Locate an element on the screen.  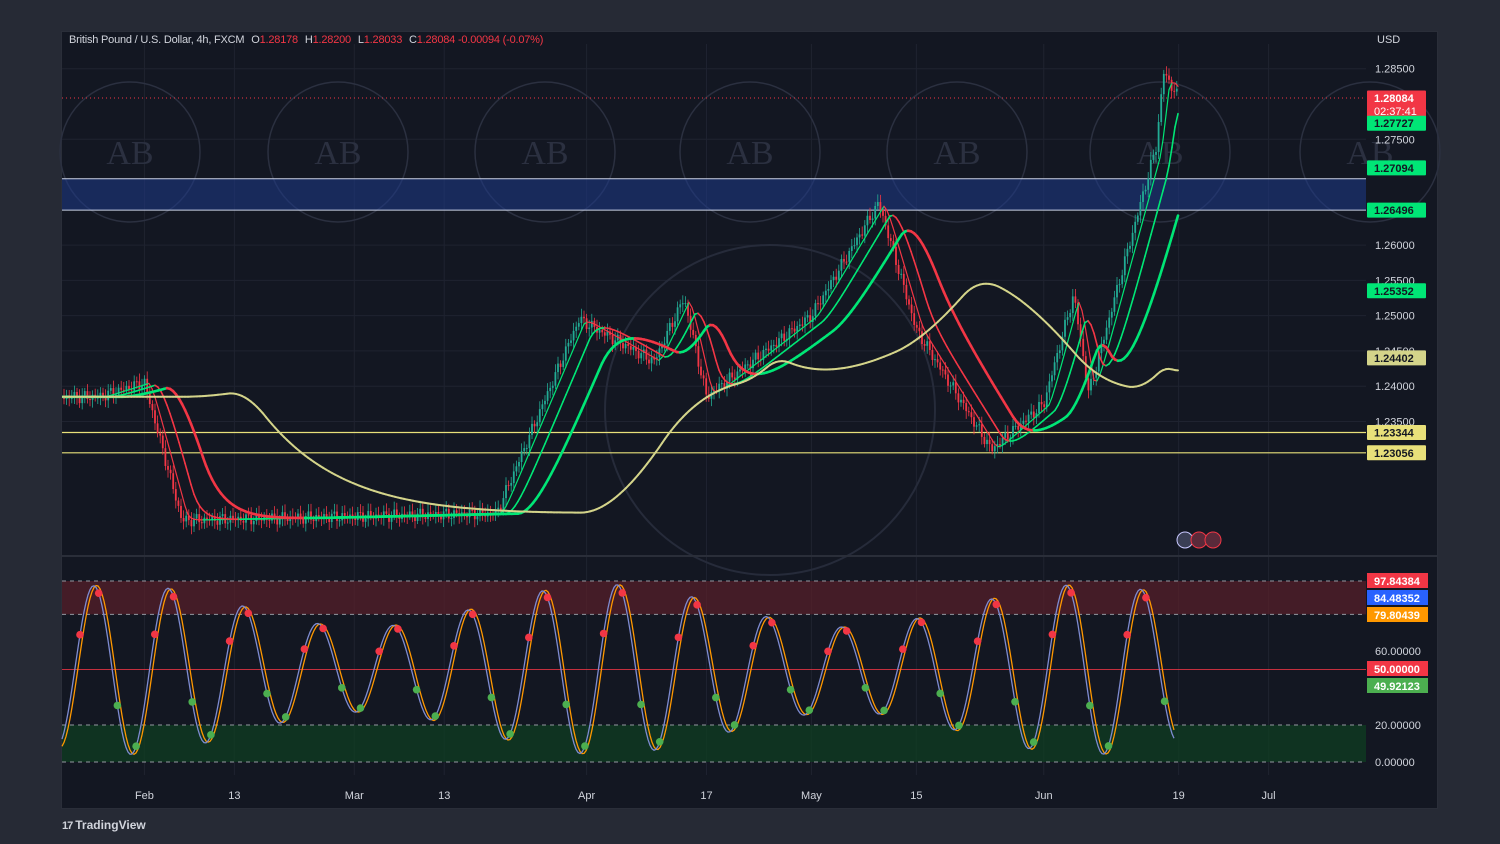
time-axis-tick: 13 is located at coordinates (444, 796).